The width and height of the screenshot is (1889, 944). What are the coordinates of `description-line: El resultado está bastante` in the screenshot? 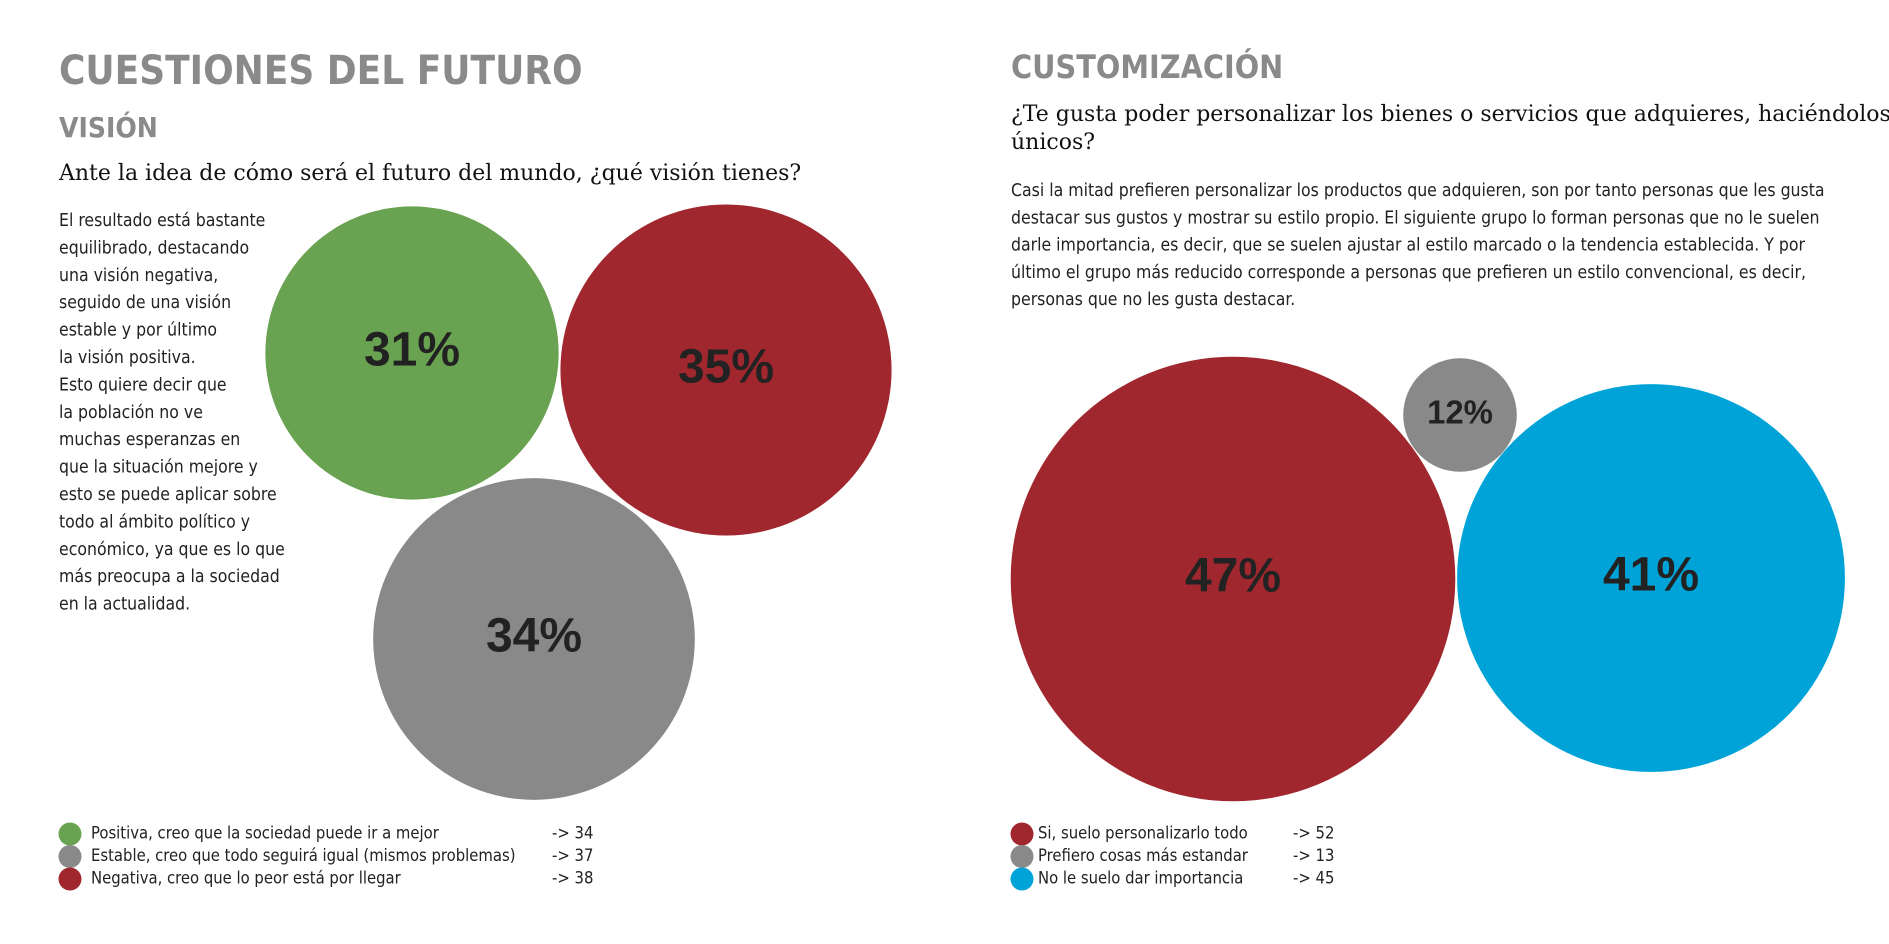 It's located at (162, 221).